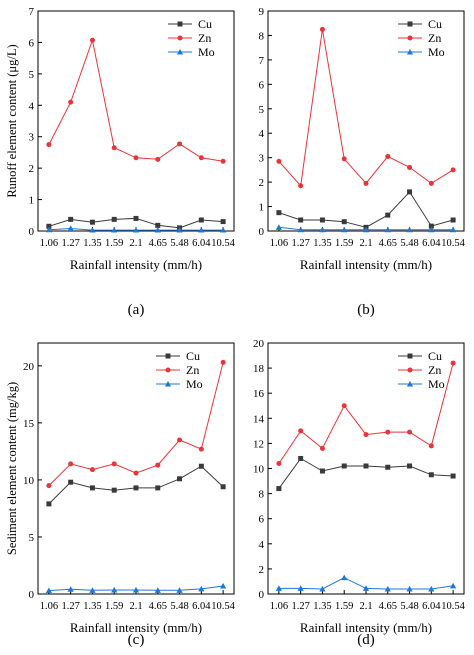  What do you see at coordinates (259, 419) in the screenshot?
I see `y-tick-label: 14` at bounding box center [259, 419].